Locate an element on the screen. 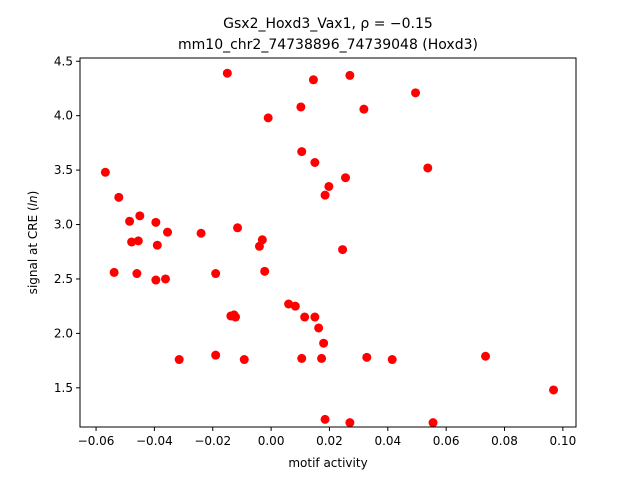  x-tick-label: −0.04 is located at coordinates (154, 441).